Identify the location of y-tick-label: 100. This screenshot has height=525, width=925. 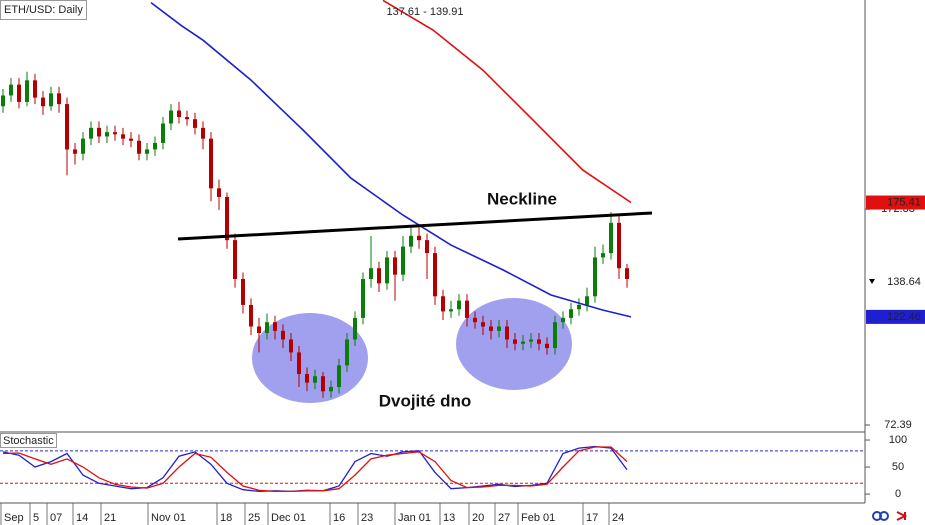
(898, 440).